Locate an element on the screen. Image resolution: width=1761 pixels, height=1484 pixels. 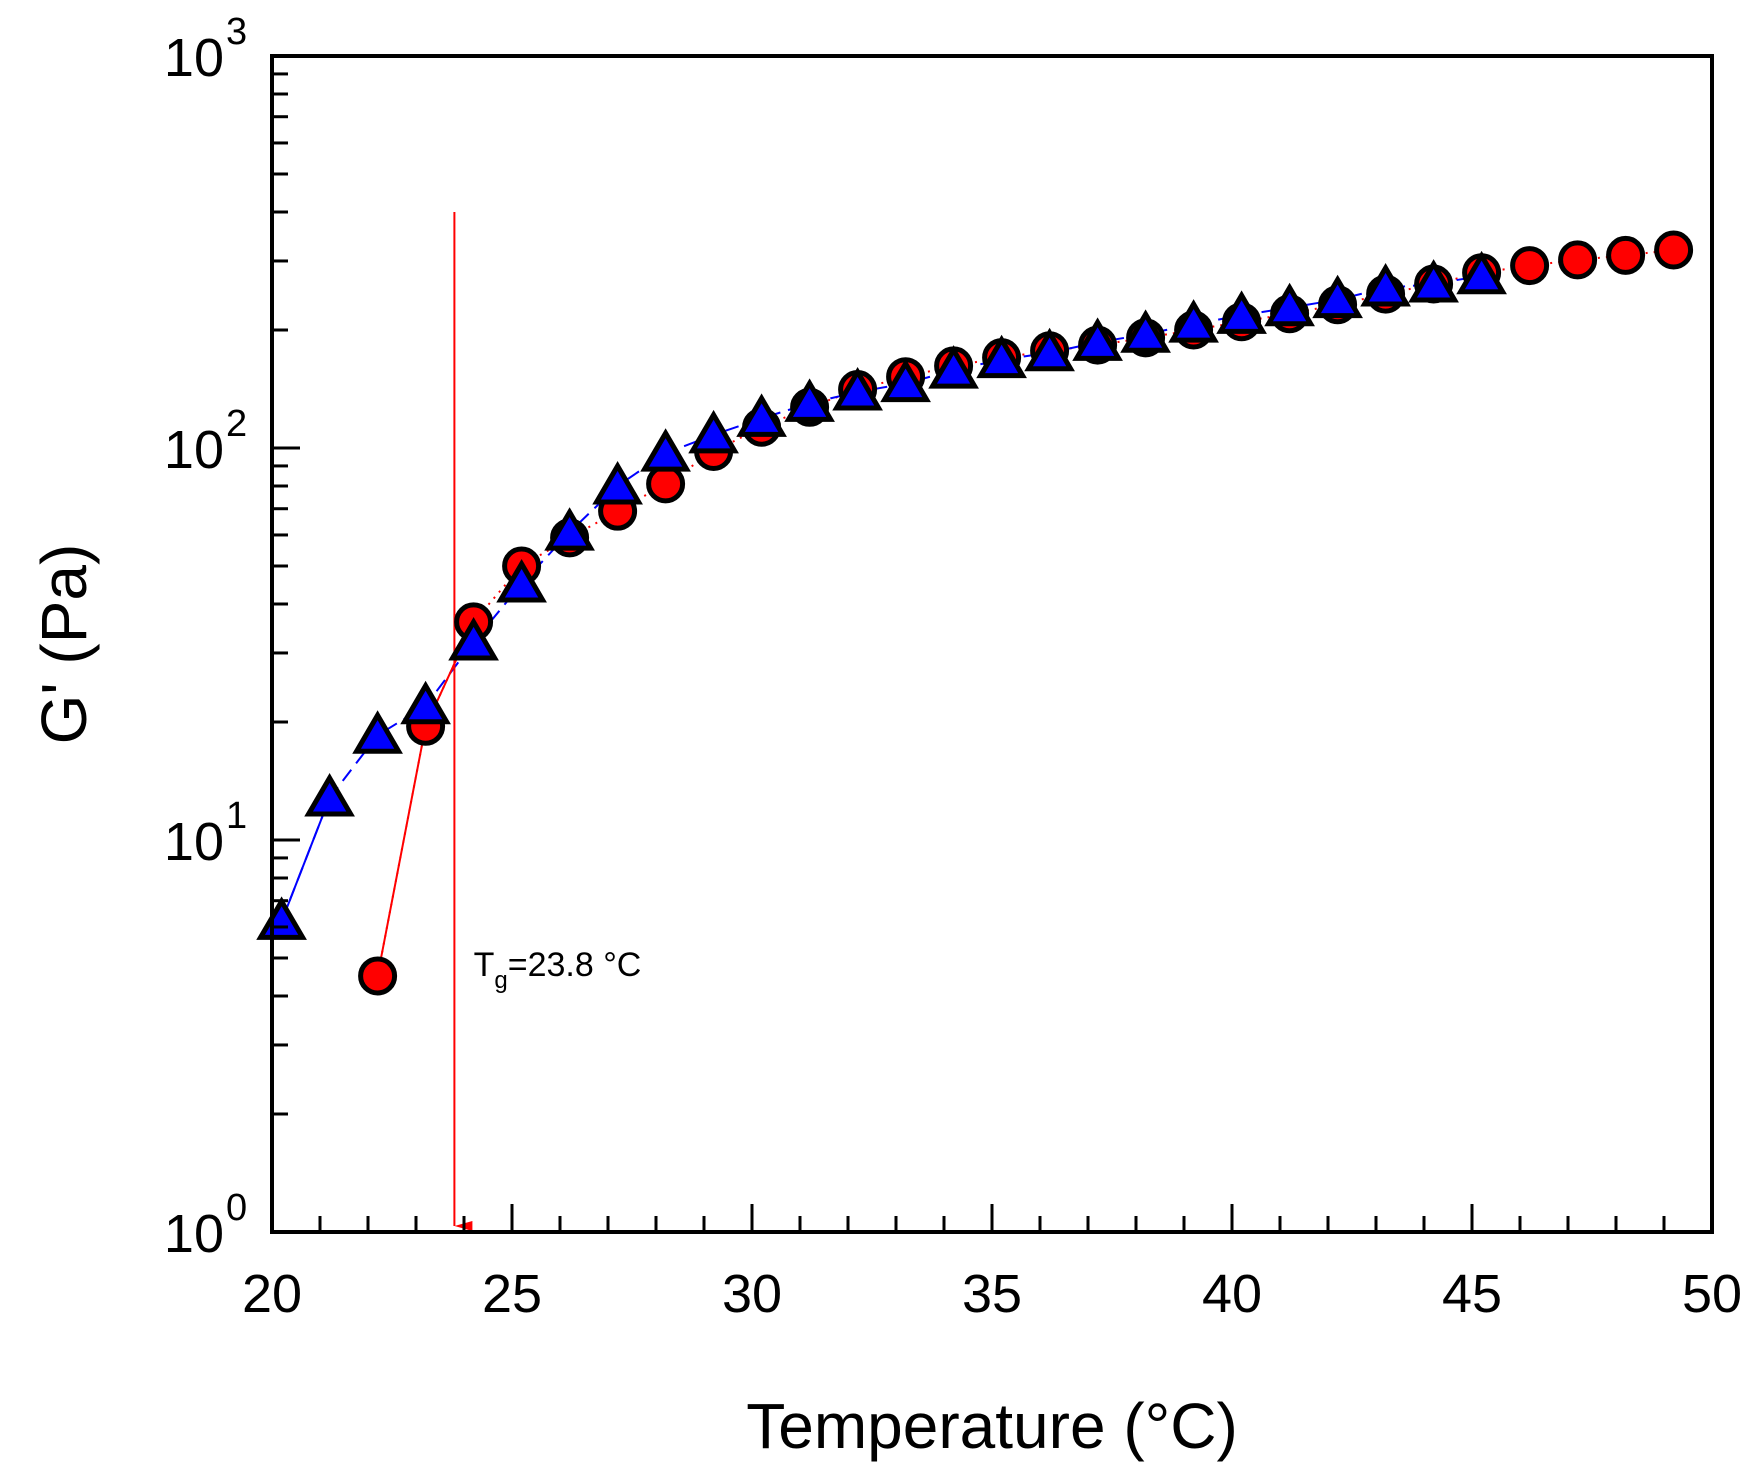
triangles-leadin-line is located at coordinates (305, 859).